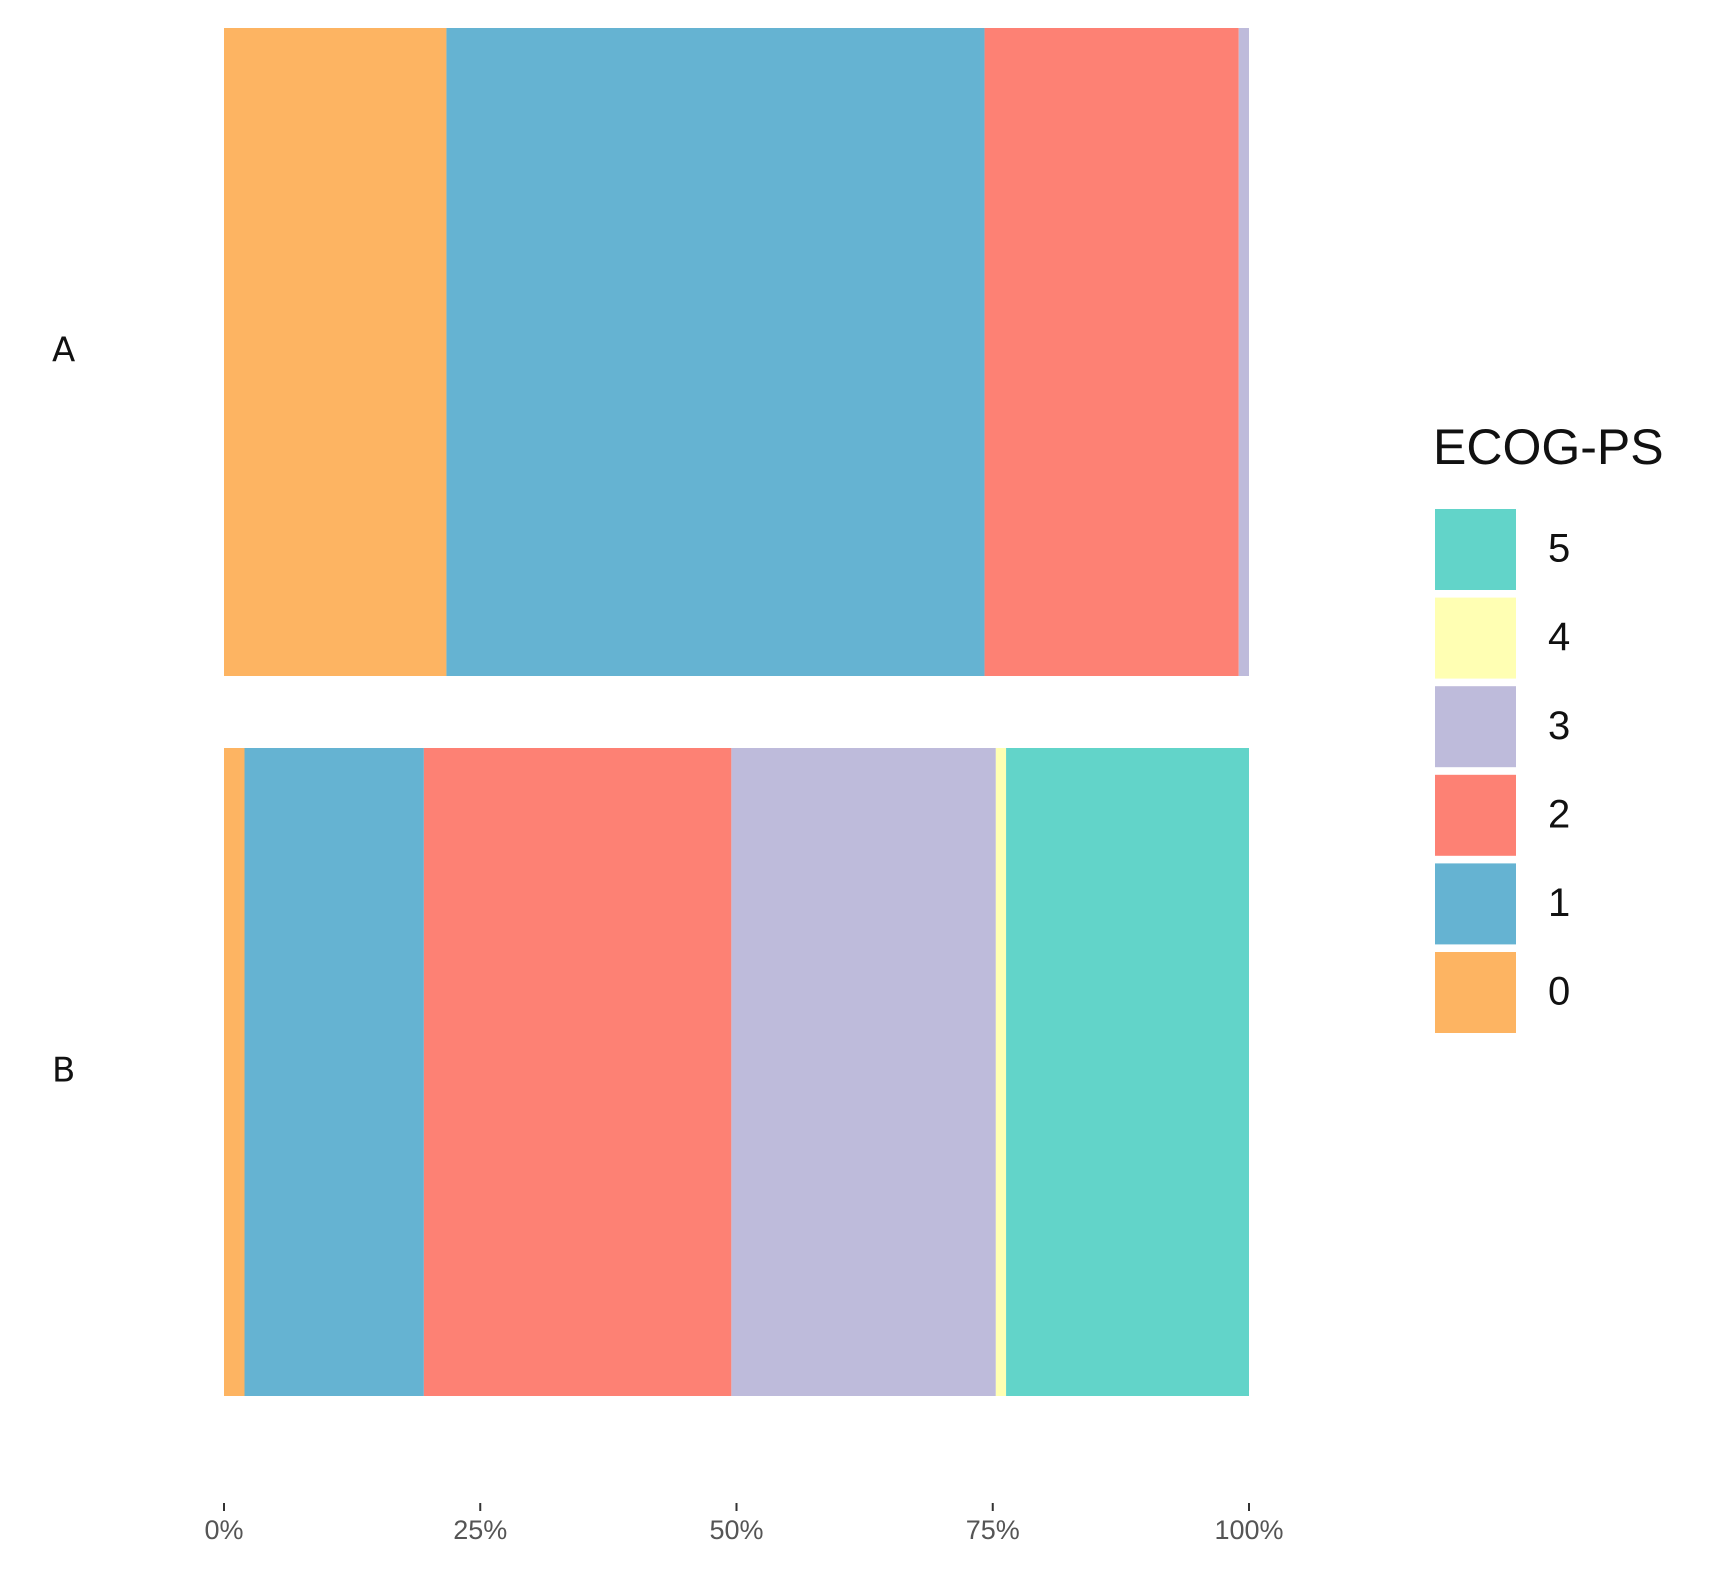  I want to click on x-tick-label: 50%, so click(736, 1530).